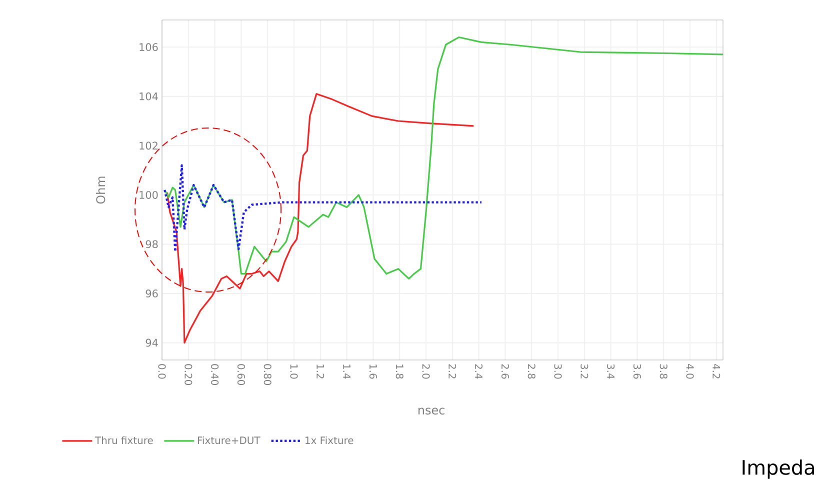 The height and width of the screenshot is (482, 819). Describe the element at coordinates (152, 244) in the screenshot. I see `y-tick-label: 98` at that location.